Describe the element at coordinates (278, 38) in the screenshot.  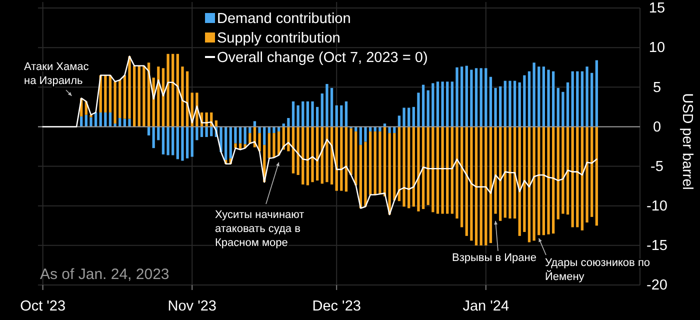
I see `legend-label: Supply contribution` at that location.